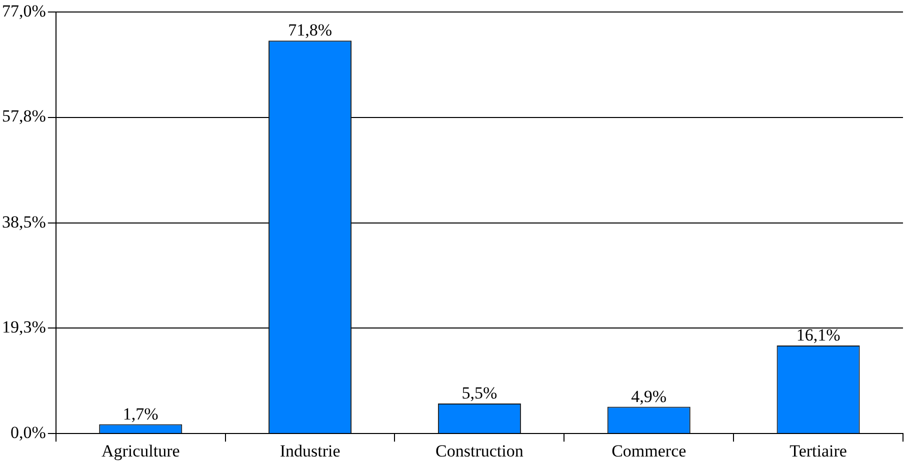 The image size is (909, 462). Describe the element at coordinates (480, 450) in the screenshot. I see `x-tick-label: Construction` at that location.